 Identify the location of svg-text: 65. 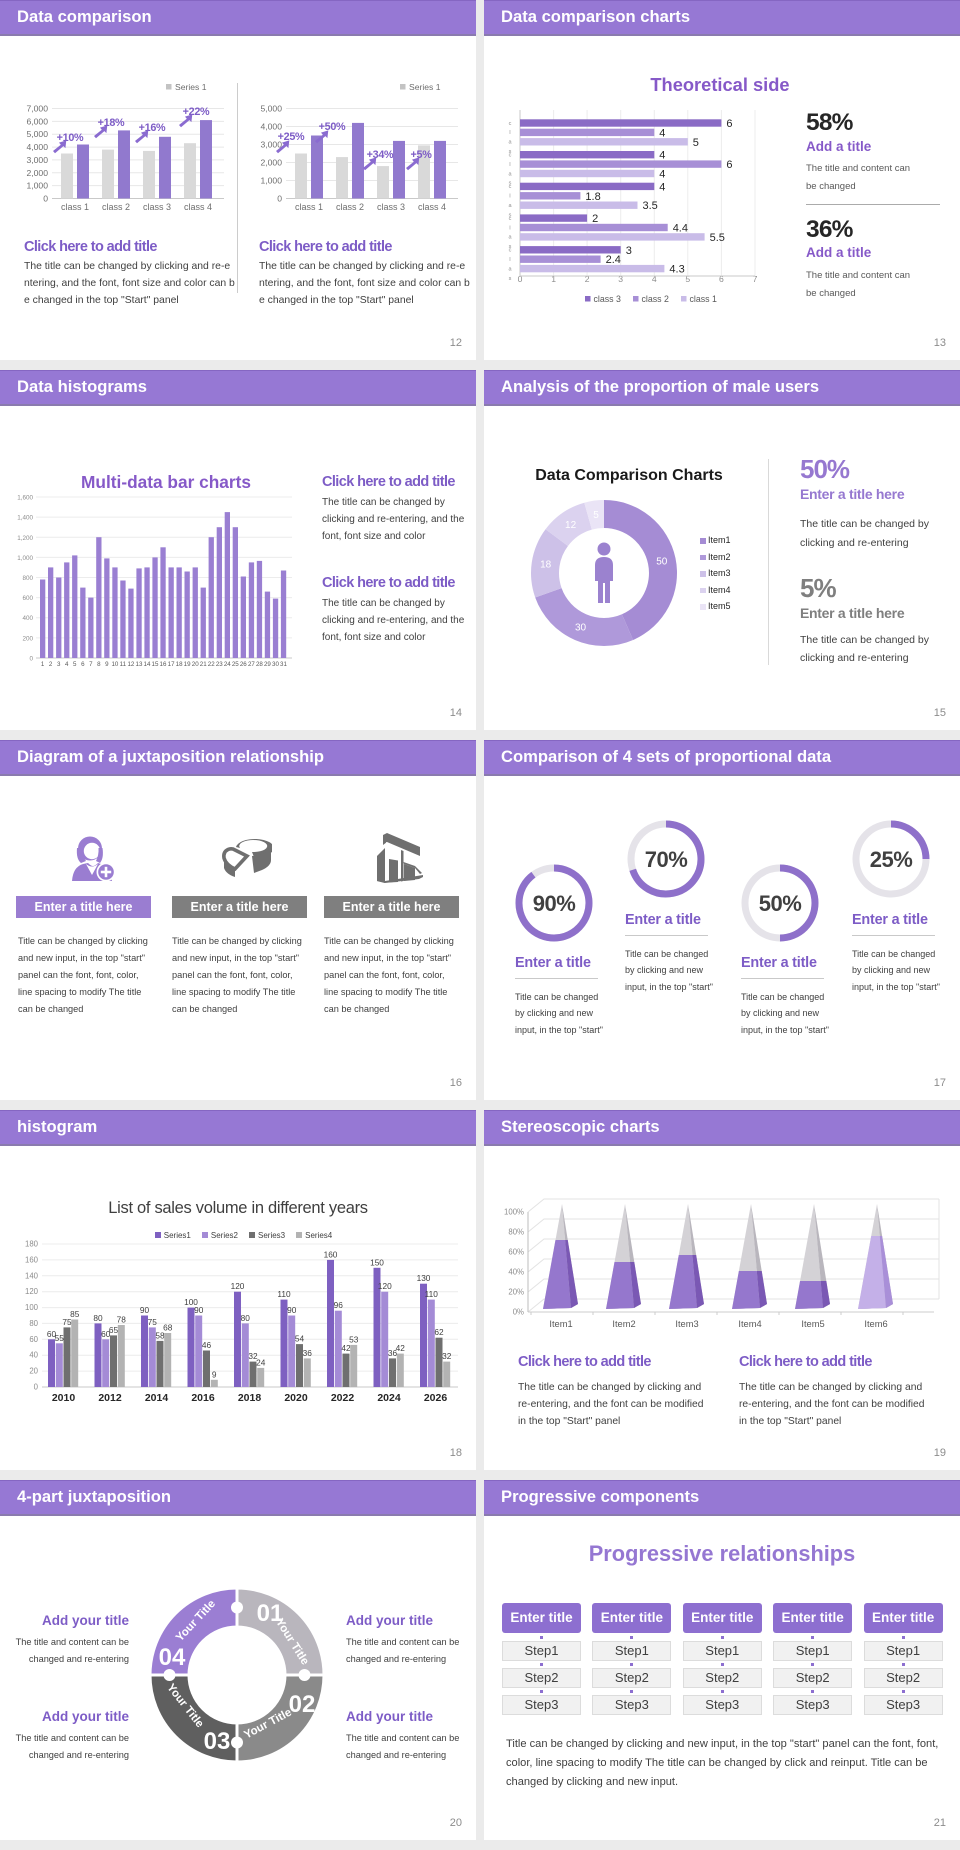
(114, 1330).